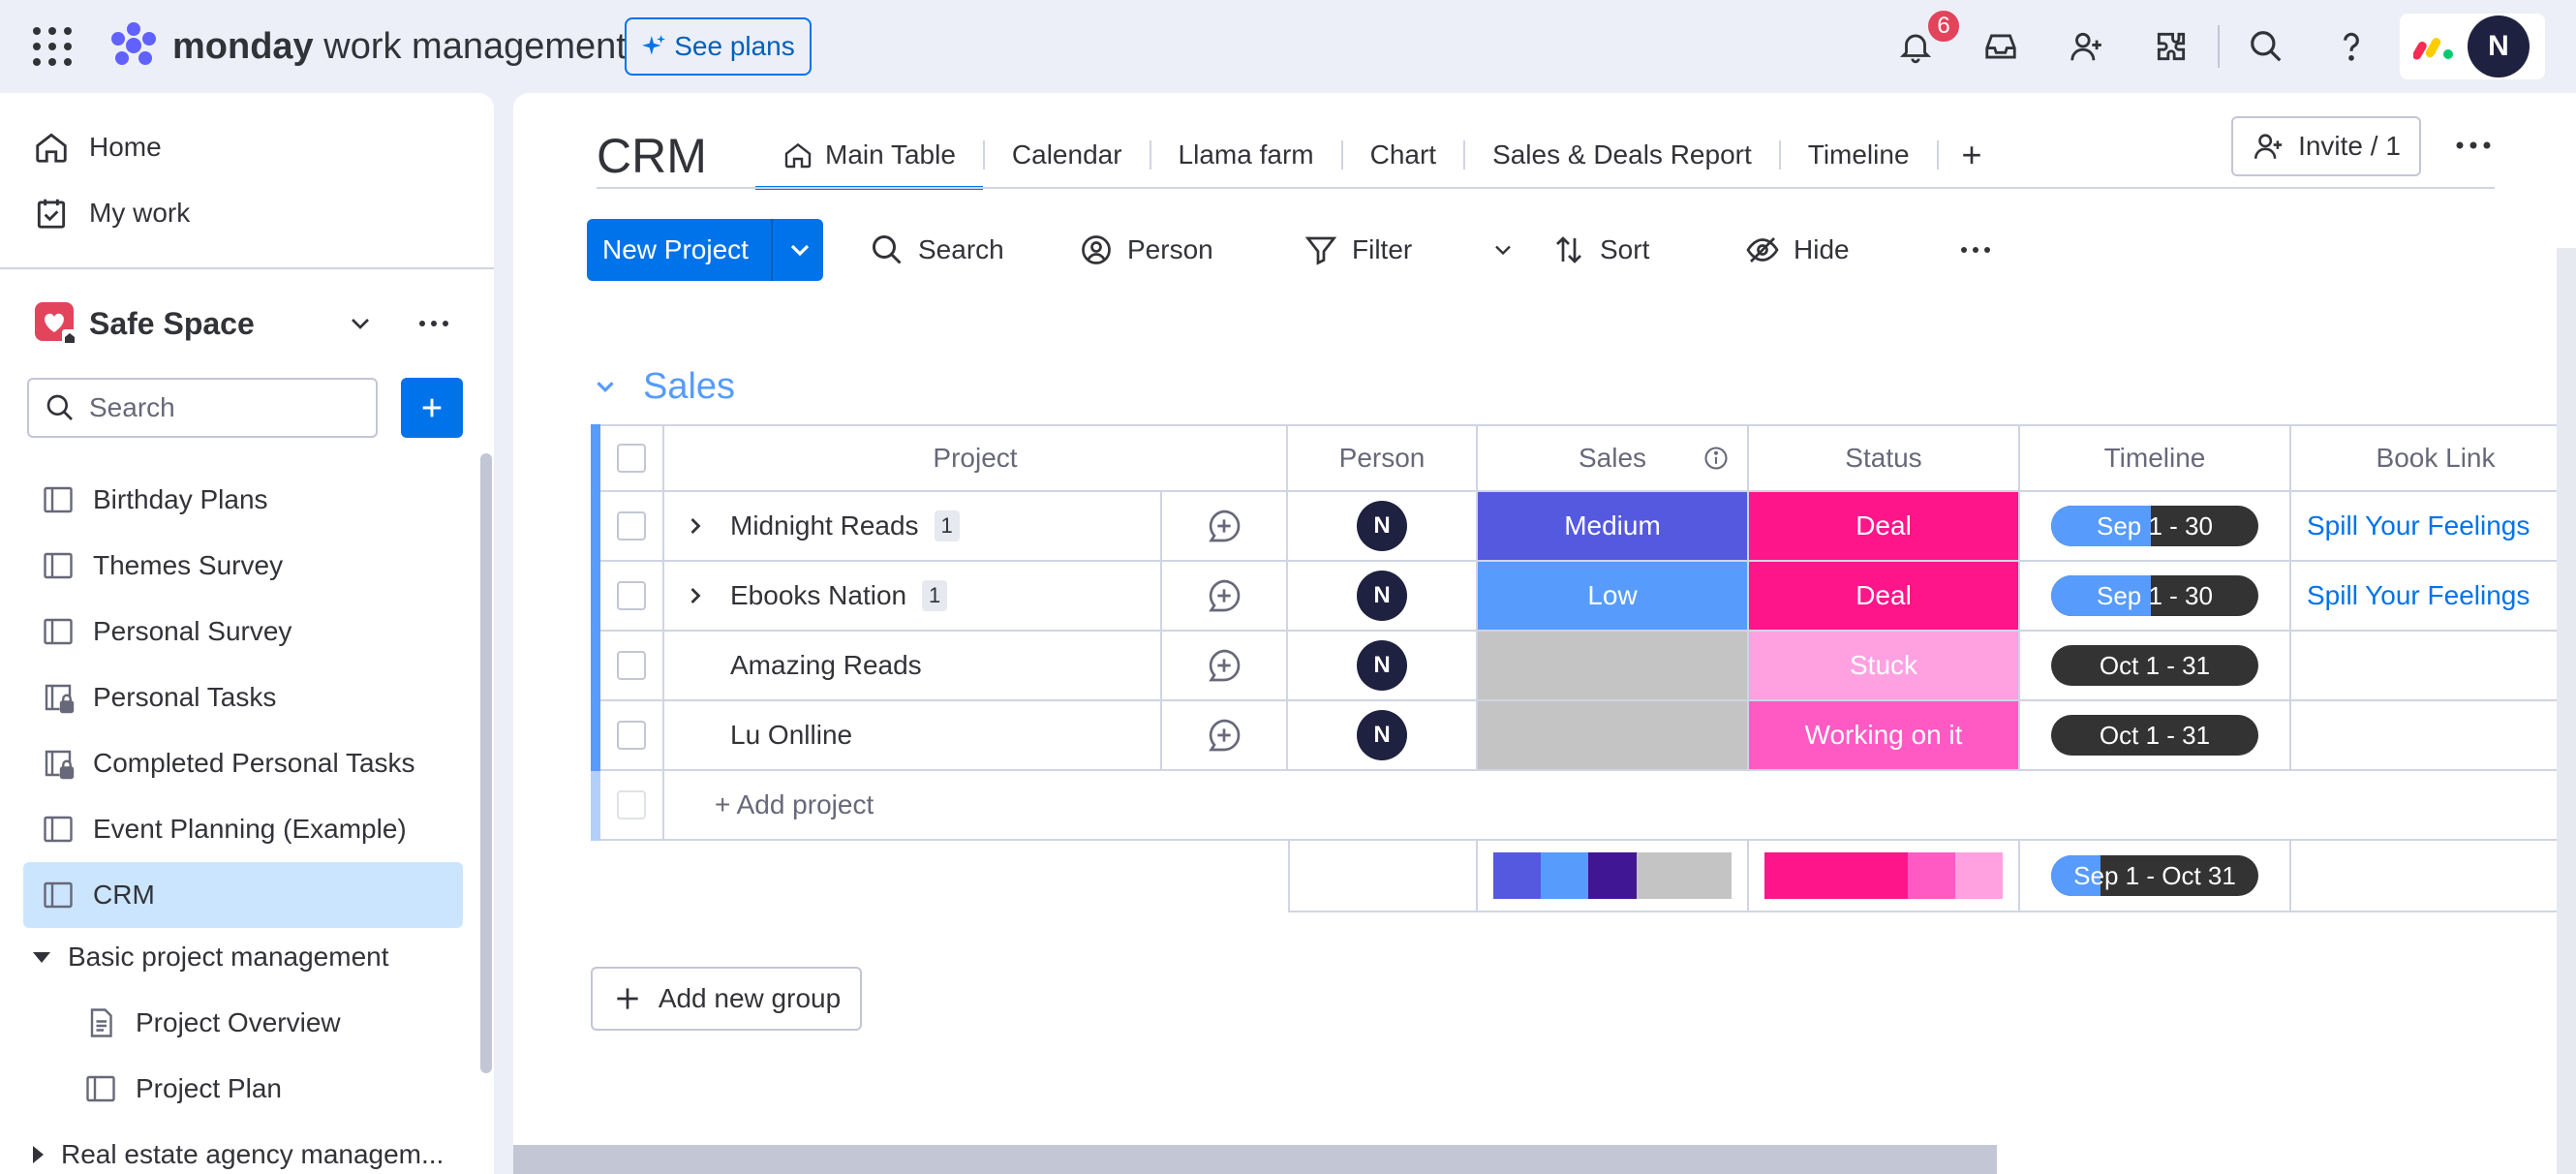  I want to click on column-header-person: Person, so click(1383, 458).